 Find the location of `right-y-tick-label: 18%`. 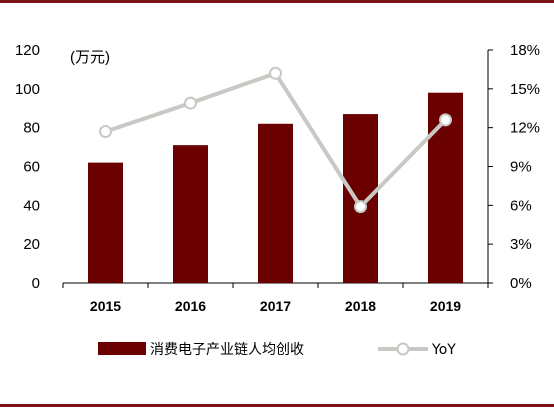

right-y-tick-label: 18% is located at coordinates (525, 50).